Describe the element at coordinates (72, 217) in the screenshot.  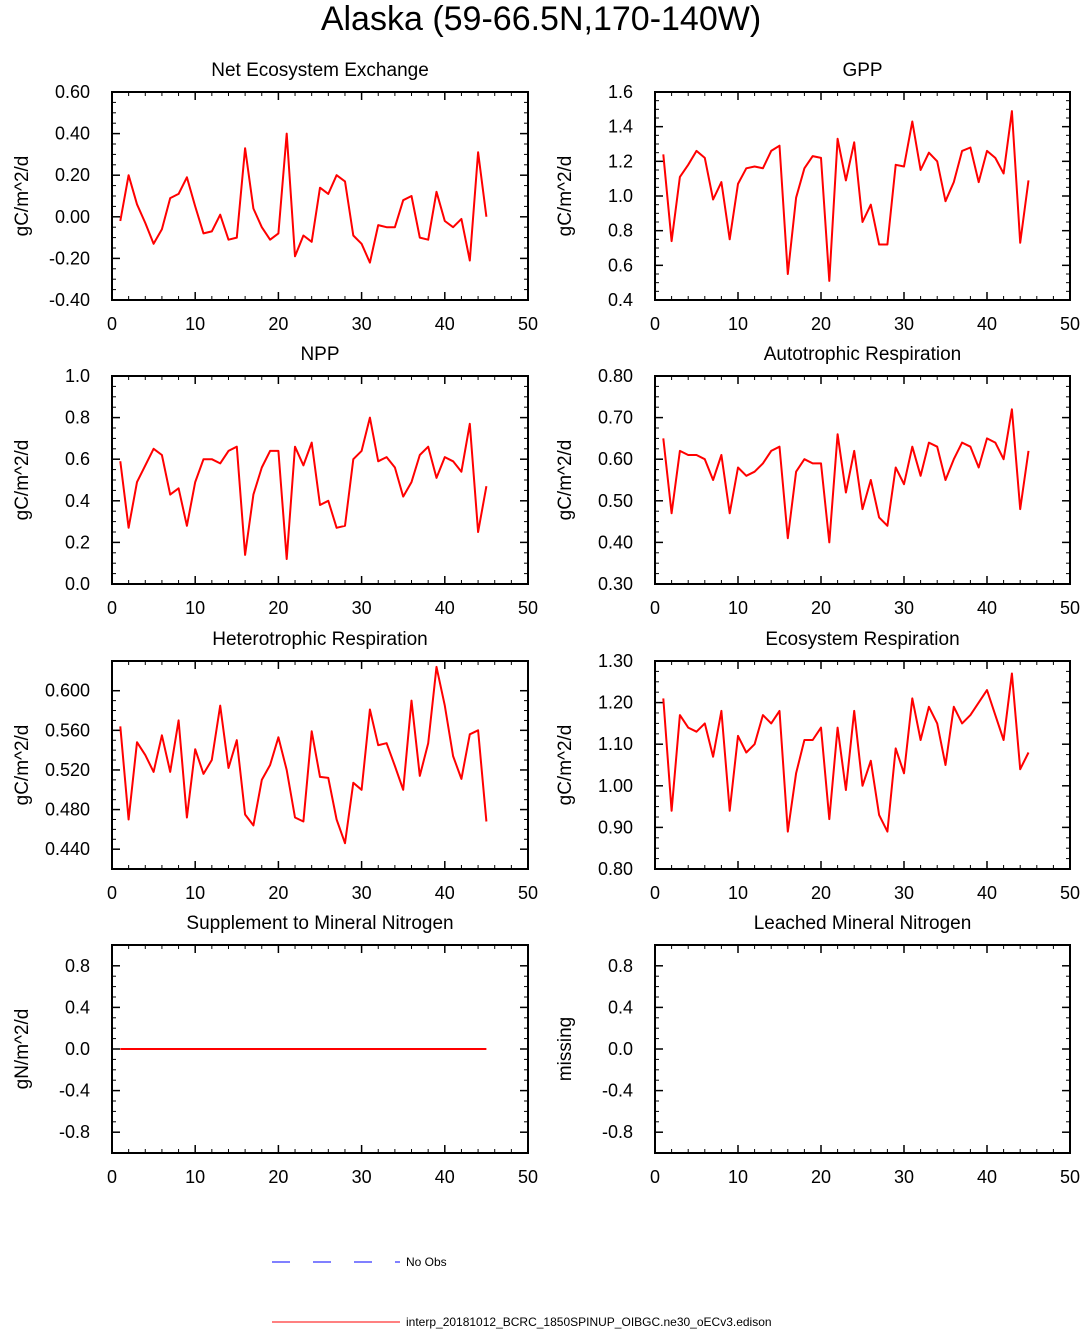
I see `y-tick-label: 0.00` at that location.